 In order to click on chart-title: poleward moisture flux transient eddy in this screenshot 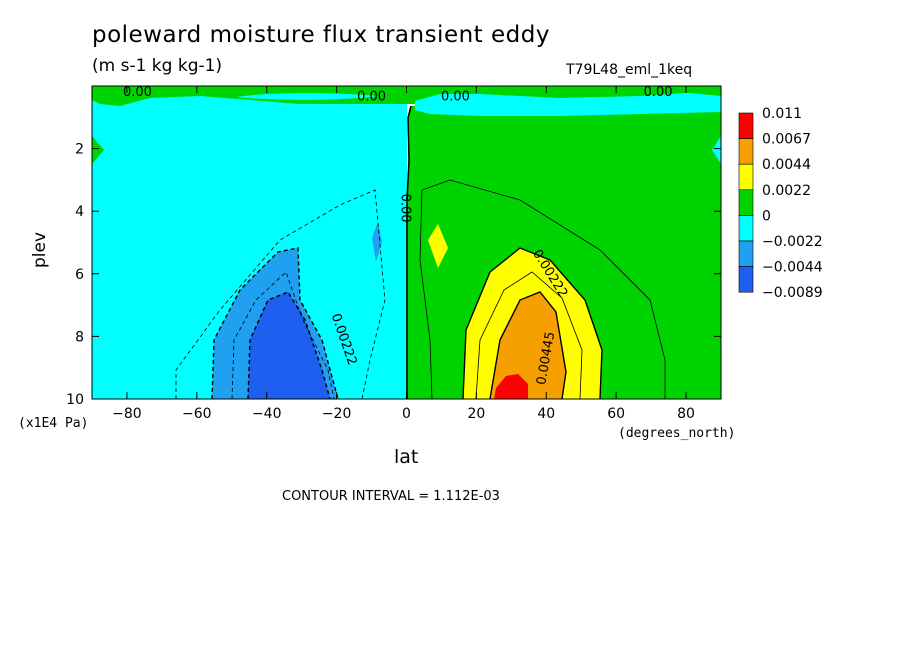, I will do `click(321, 35)`.